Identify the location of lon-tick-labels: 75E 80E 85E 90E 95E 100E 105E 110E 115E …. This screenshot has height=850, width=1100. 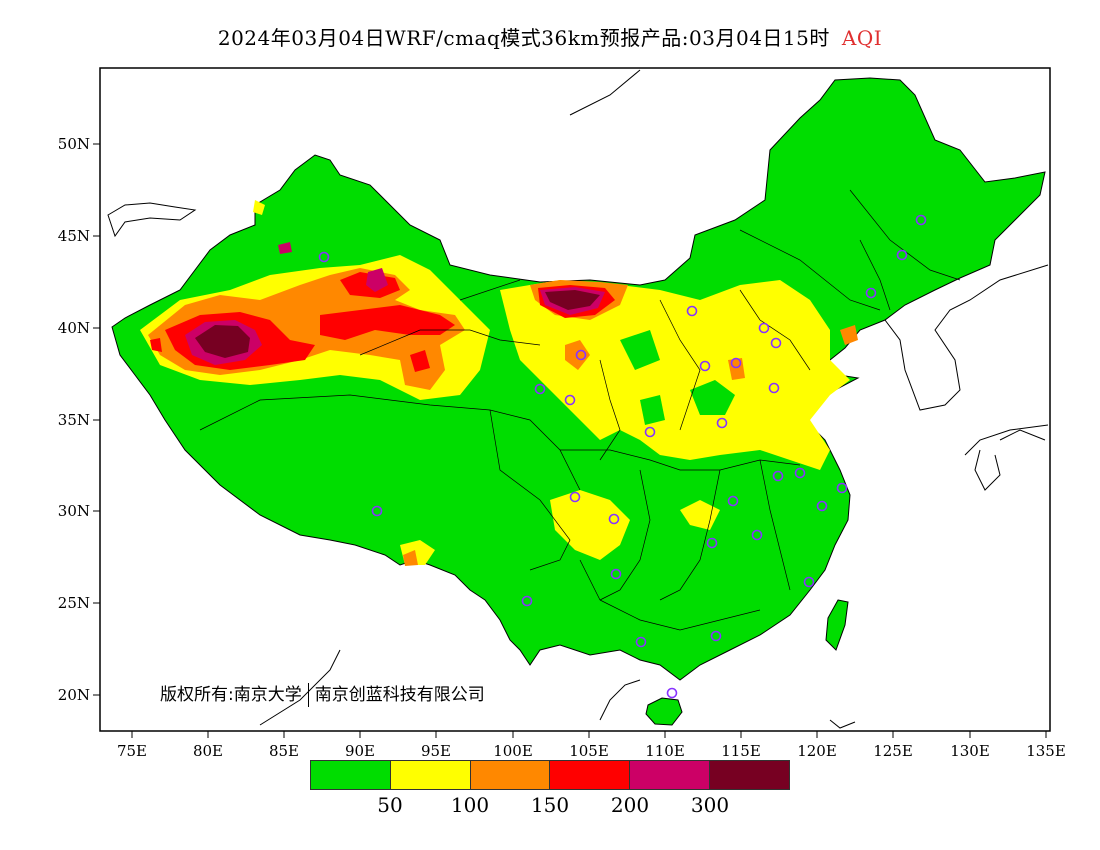
(591, 751).